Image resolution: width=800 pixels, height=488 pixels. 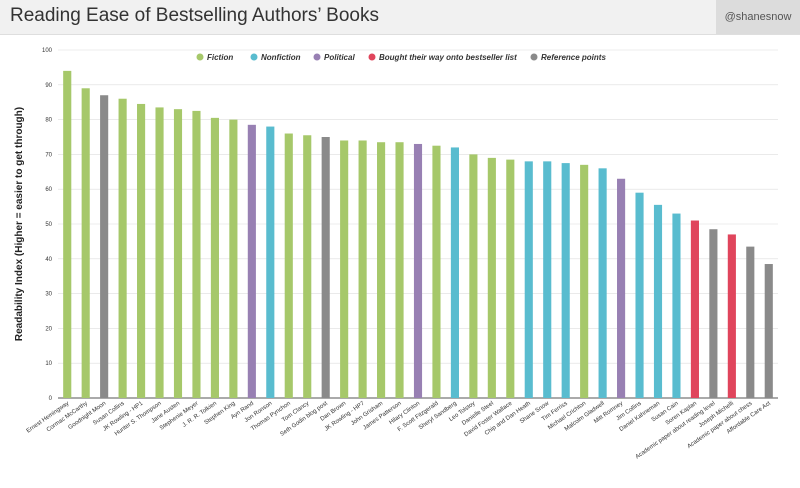 What do you see at coordinates (48, 329) in the screenshot?
I see `y-tick-label: 20` at bounding box center [48, 329].